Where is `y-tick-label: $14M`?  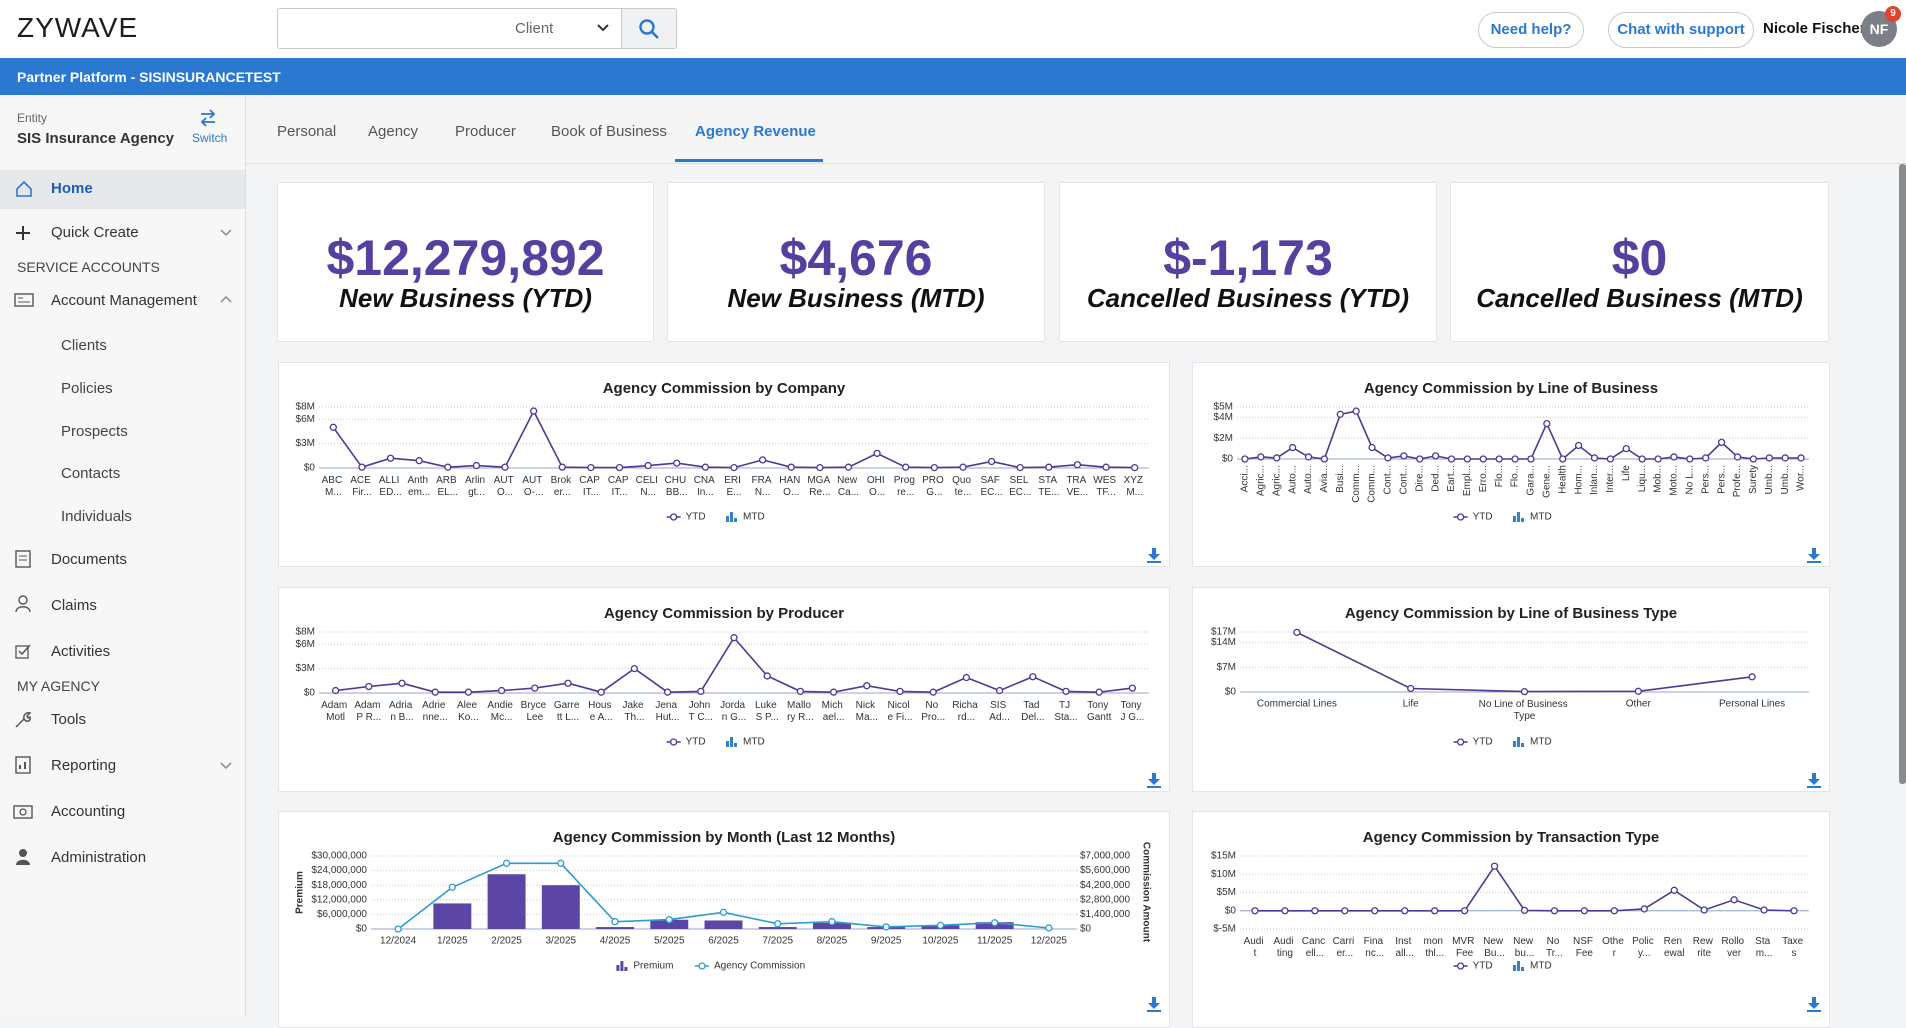 y-tick-label: $14M is located at coordinates (1223, 642).